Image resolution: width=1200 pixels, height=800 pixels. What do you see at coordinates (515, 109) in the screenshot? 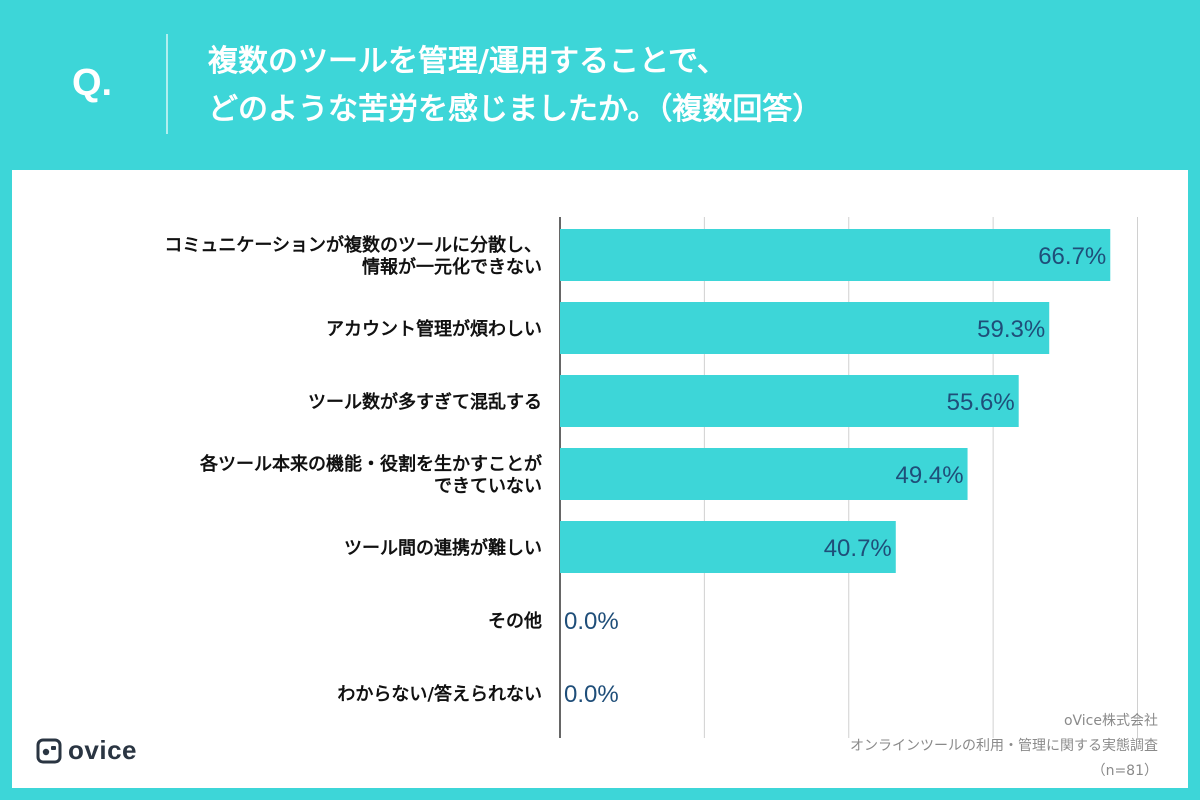
I see `question-title-line-2: どのような苦労を感じましたか。（複数回答）` at bounding box center [515, 109].